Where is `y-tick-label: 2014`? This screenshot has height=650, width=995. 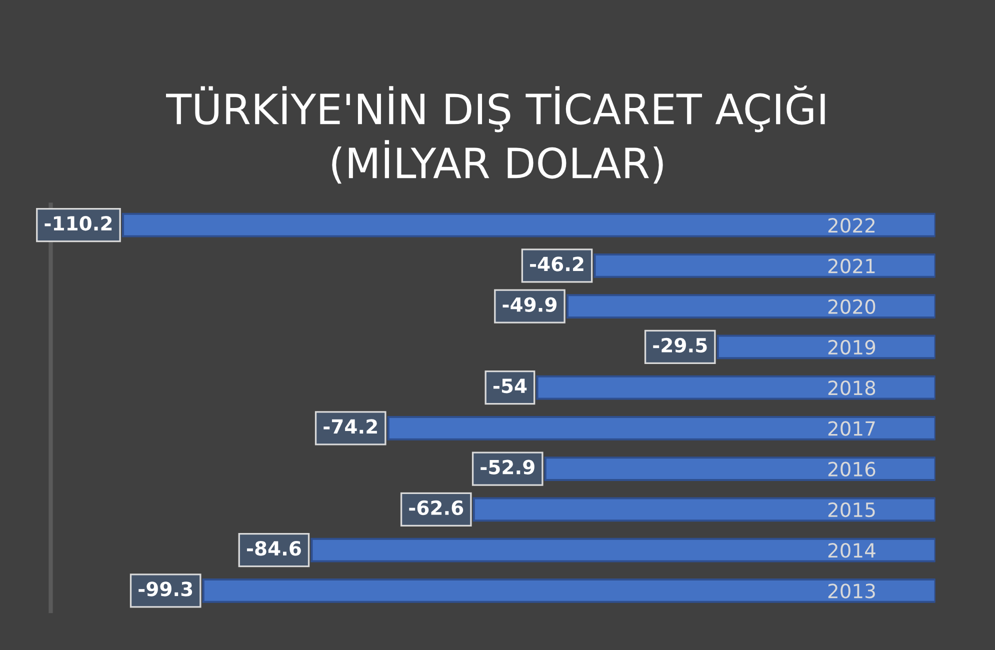 y-tick-label: 2014 is located at coordinates (852, 550).